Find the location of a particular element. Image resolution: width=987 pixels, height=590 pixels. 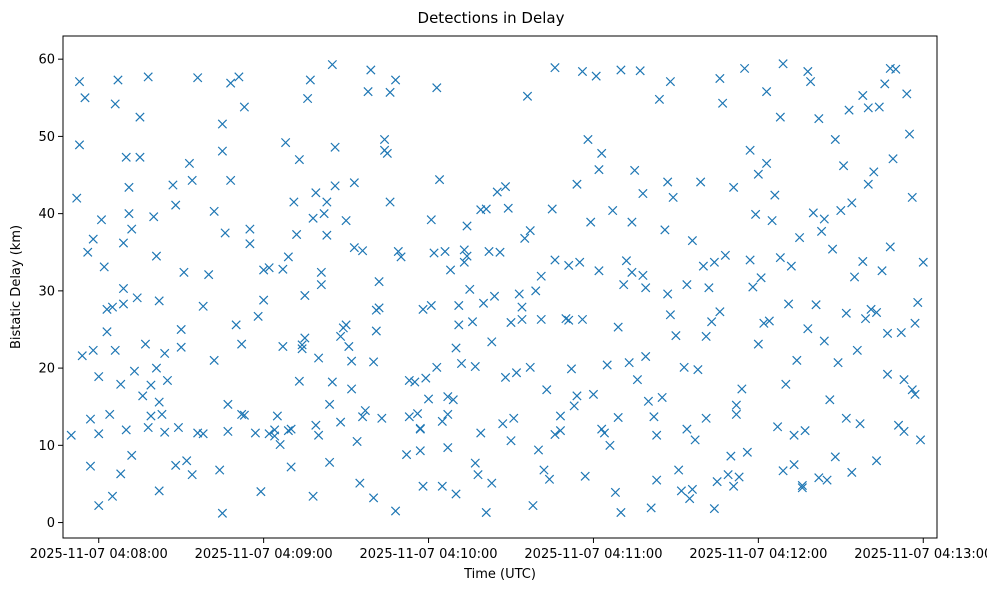

chart-title: Detections in Delay is located at coordinates (491, 18).